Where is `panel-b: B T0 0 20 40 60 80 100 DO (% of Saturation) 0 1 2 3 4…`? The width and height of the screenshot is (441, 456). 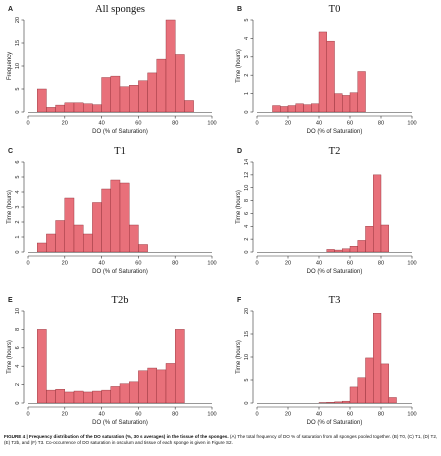
panel-b: B T0 0 20 40 60 80 100 DO (% of Saturation) 0 1 2 3 4… is located at coordinates (326, 69).